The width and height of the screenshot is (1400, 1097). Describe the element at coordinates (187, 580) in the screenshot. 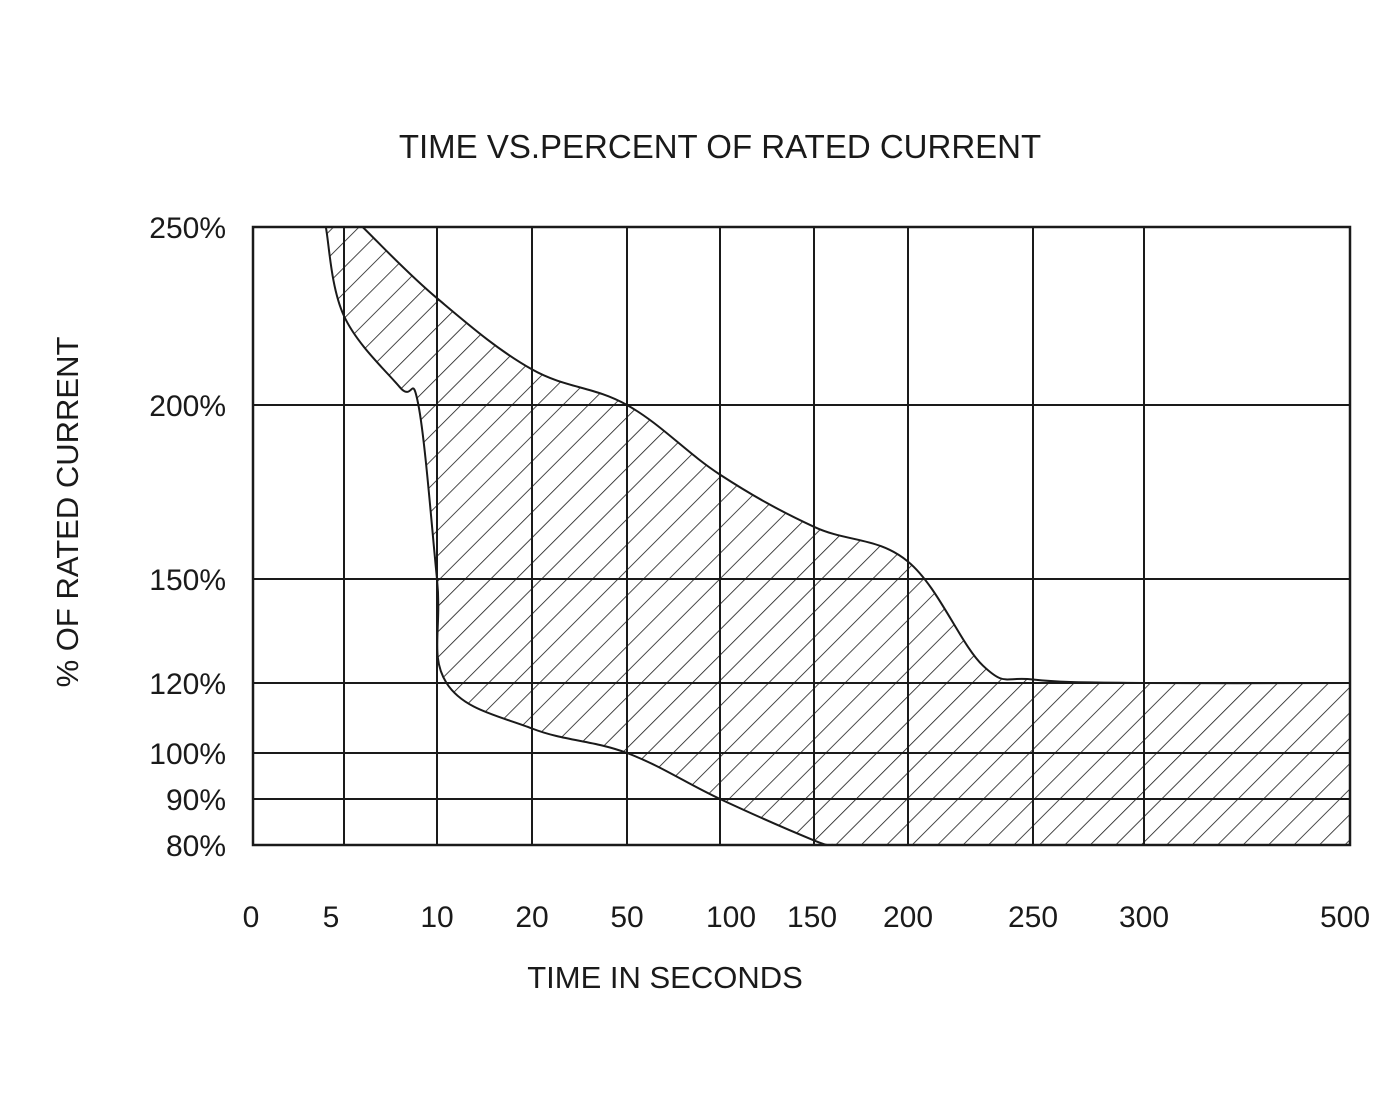

I see `y-tick-label: 150%` at that location.